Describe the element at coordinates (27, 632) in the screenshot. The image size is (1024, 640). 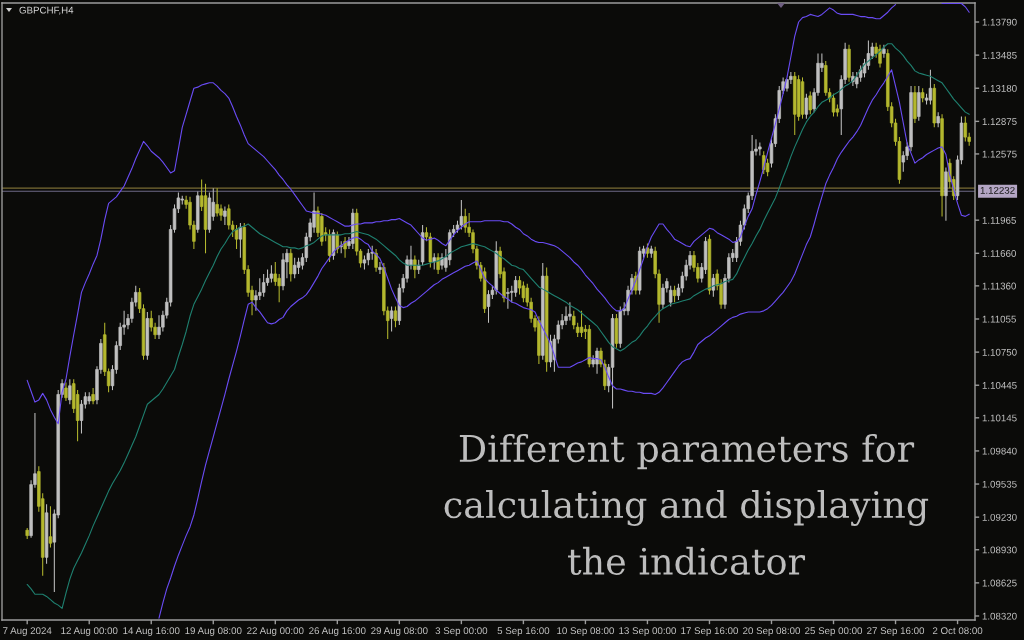
I see `x-tick-label: 7 Aug 2024` at that location.